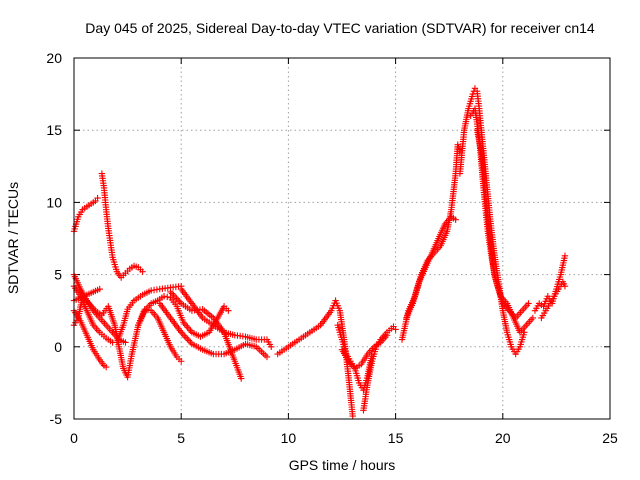 Image resolution: width=640 pixels, height=480 pixels. I want to click on y-tick-labels: -5 0 5 10 15 20, so click(54, 238).